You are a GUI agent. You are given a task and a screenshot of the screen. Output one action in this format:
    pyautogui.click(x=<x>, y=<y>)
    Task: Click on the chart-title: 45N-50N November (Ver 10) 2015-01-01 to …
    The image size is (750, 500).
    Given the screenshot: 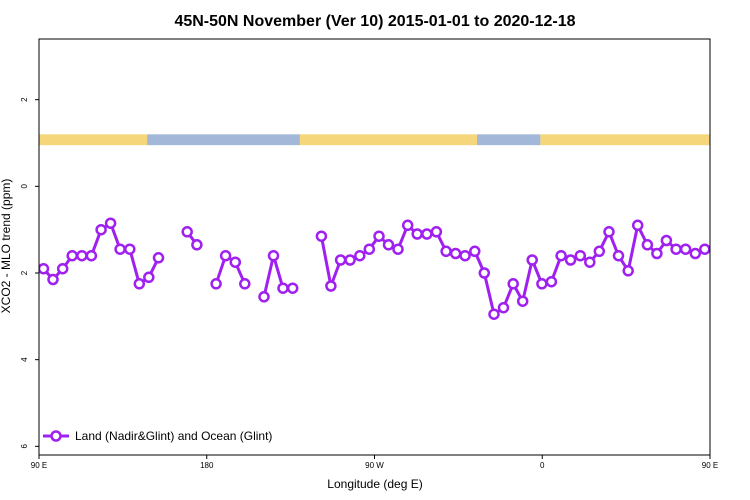 What is the action you would take?
    pyautogui.click(x=374, y=21)
    